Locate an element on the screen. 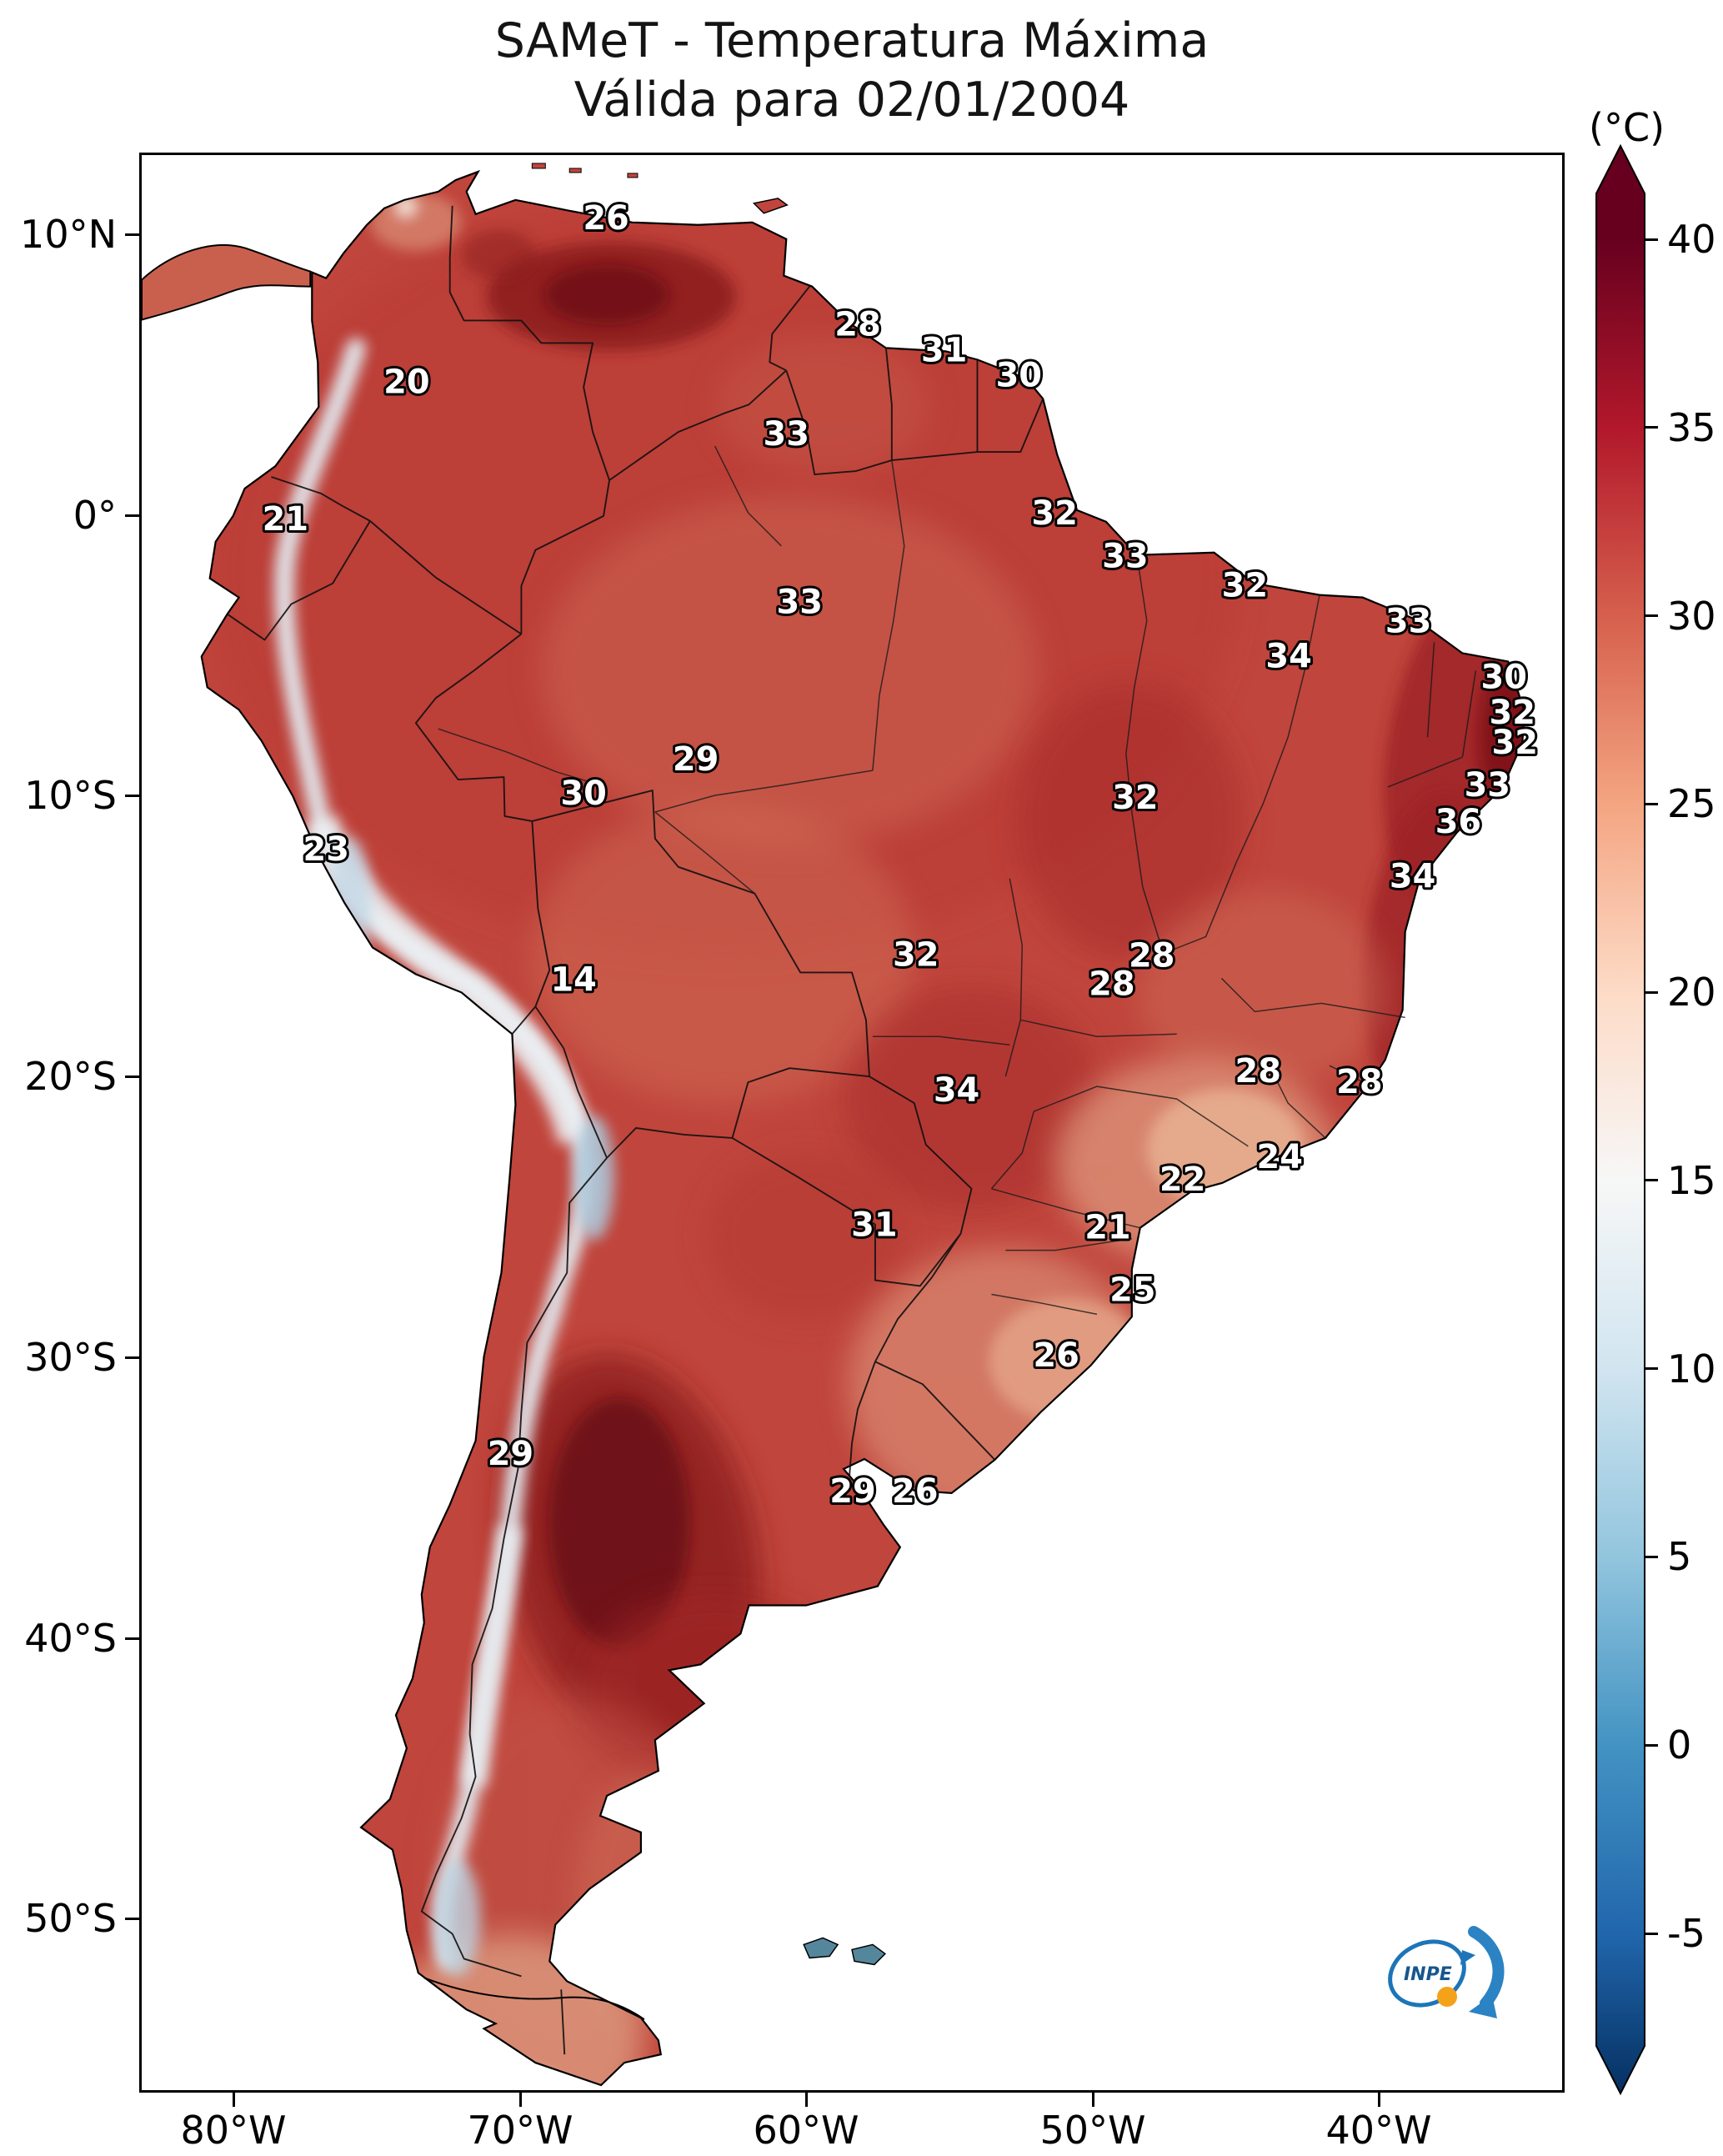 The image size is (1723, 2156). temperature-value-label: 22 is located at coordinates (1182, 1180).